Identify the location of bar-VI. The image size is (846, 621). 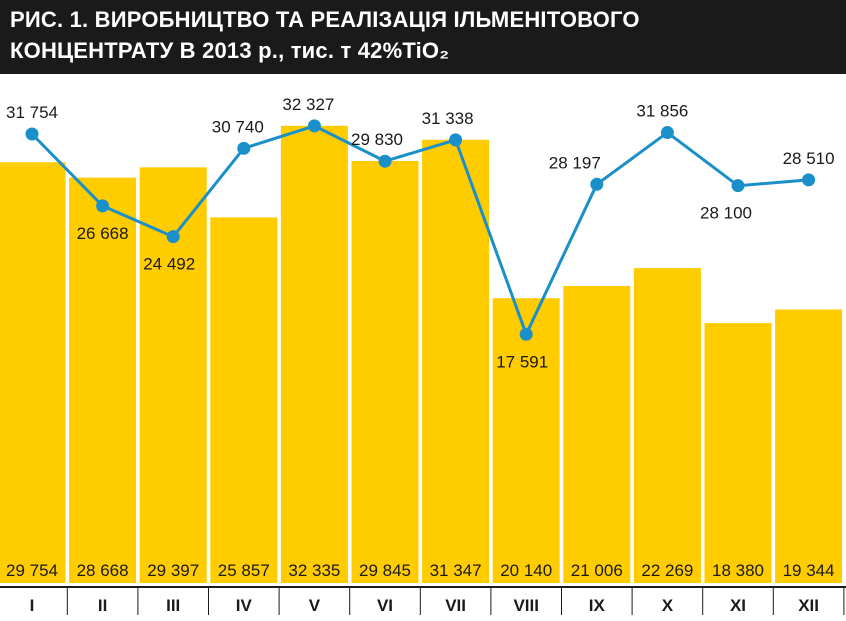
(385, 371).